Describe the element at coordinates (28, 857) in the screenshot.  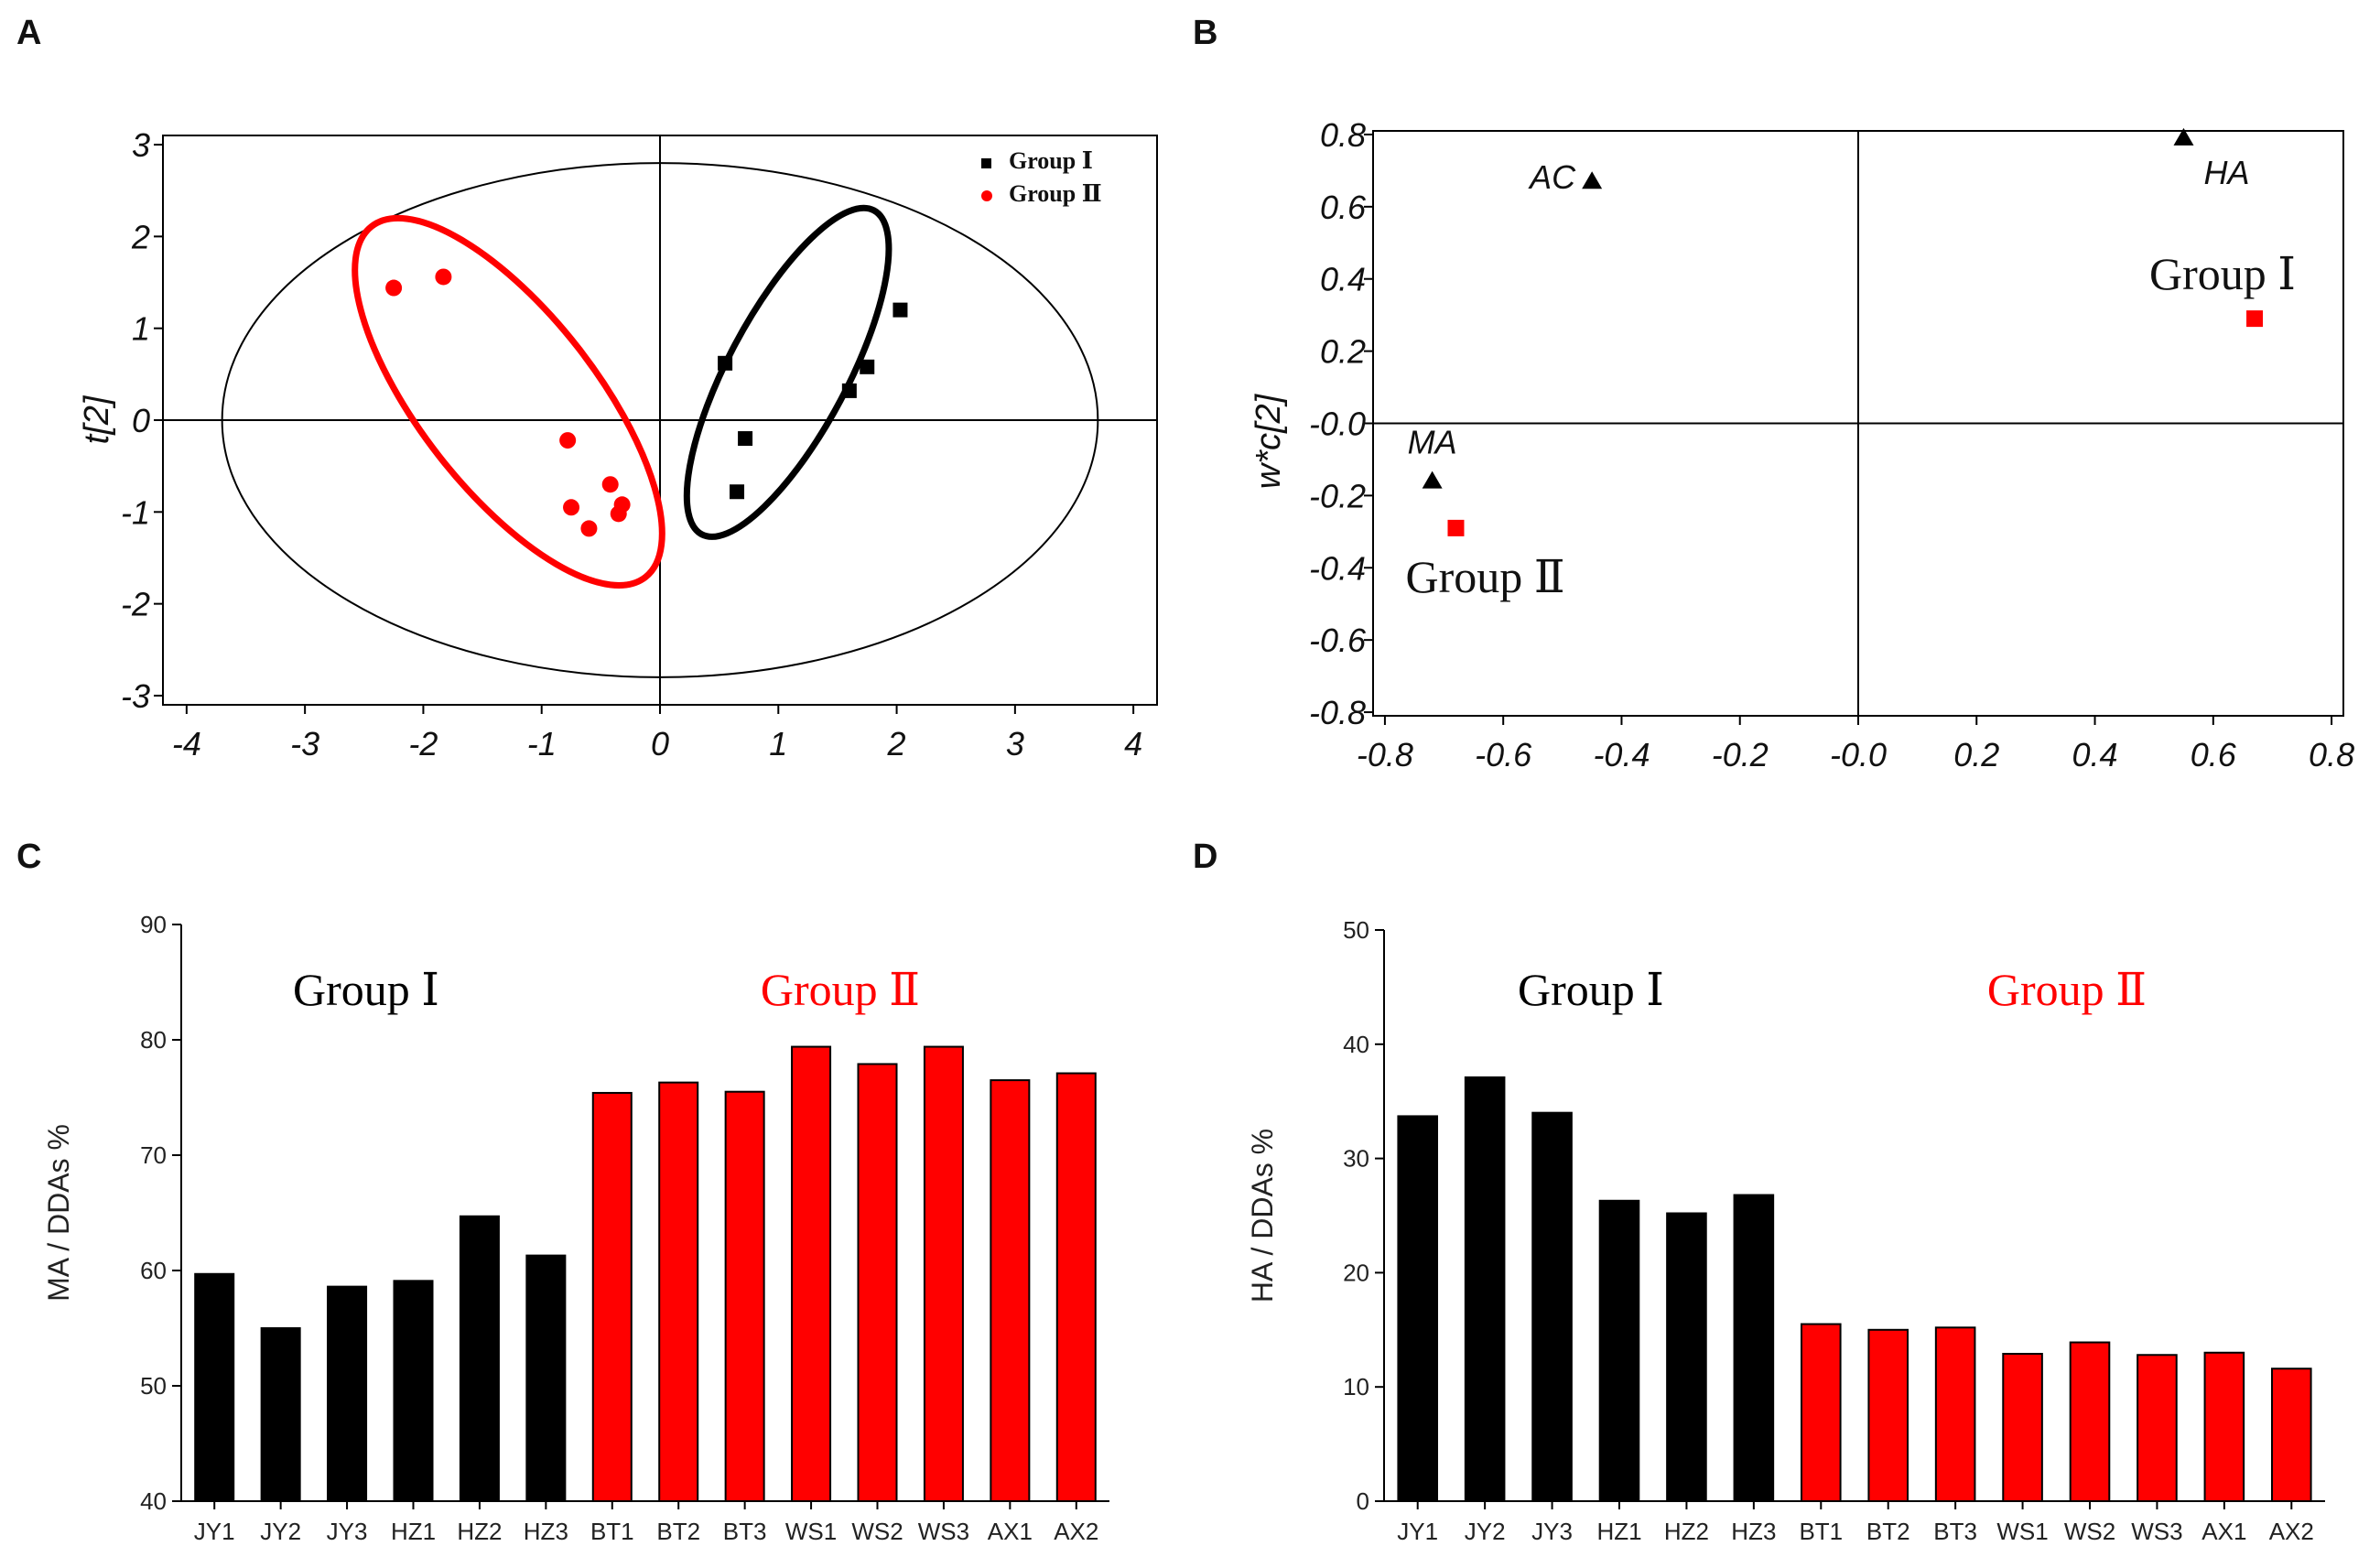
I see `panel-letter-c: C` at that location.